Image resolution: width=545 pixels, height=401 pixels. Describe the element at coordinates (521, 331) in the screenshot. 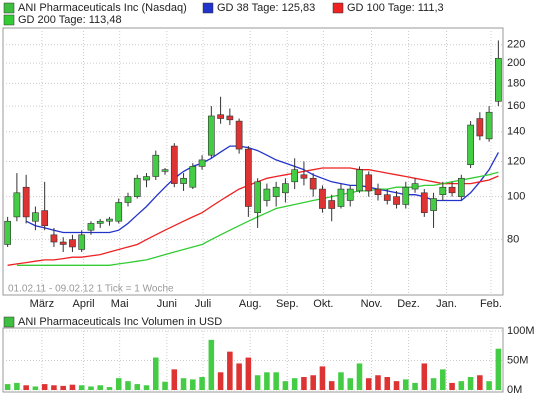

I see `y-tick-label: 100M` at that location.